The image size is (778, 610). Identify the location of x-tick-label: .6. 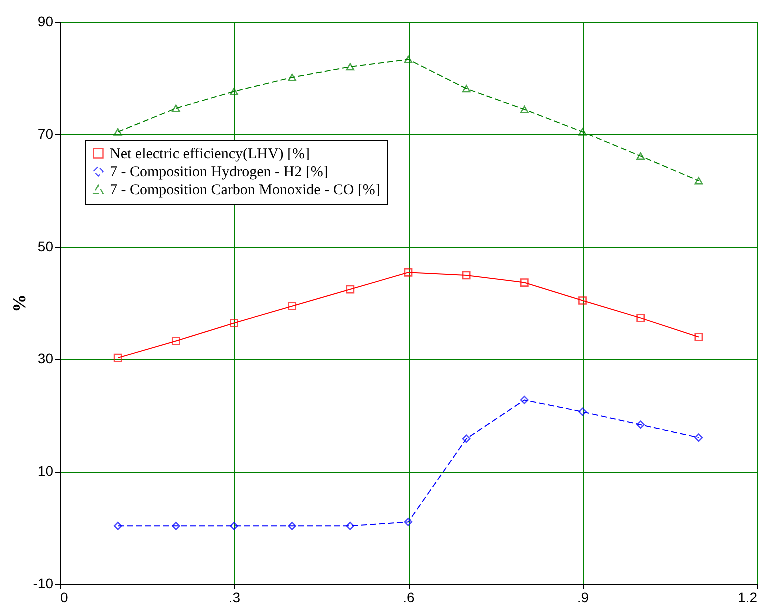
(409, 598).